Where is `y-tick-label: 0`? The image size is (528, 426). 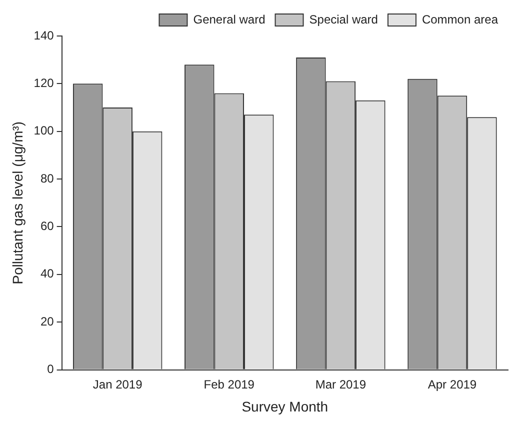 y-tick-label: 0 is located at coordinates (50, 369).